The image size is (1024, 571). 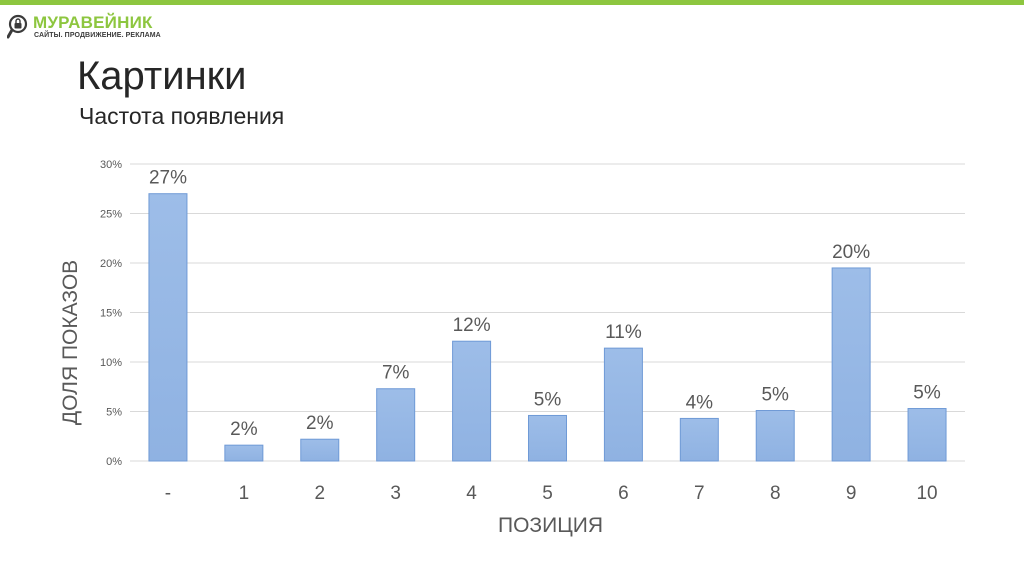 What do you see at coordinates (93, 22) in the screenshot?
I see `logo-name: МУРАВЕЙНИК` at bounding box center [93, 22].